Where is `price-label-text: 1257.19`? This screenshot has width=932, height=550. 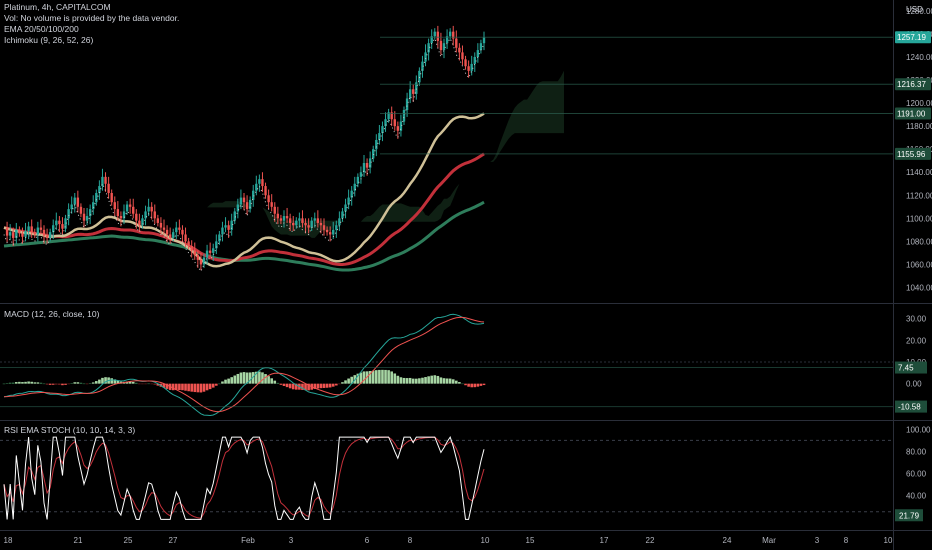
price-label-text: 1257.19 is located at coordinates (911, 37).